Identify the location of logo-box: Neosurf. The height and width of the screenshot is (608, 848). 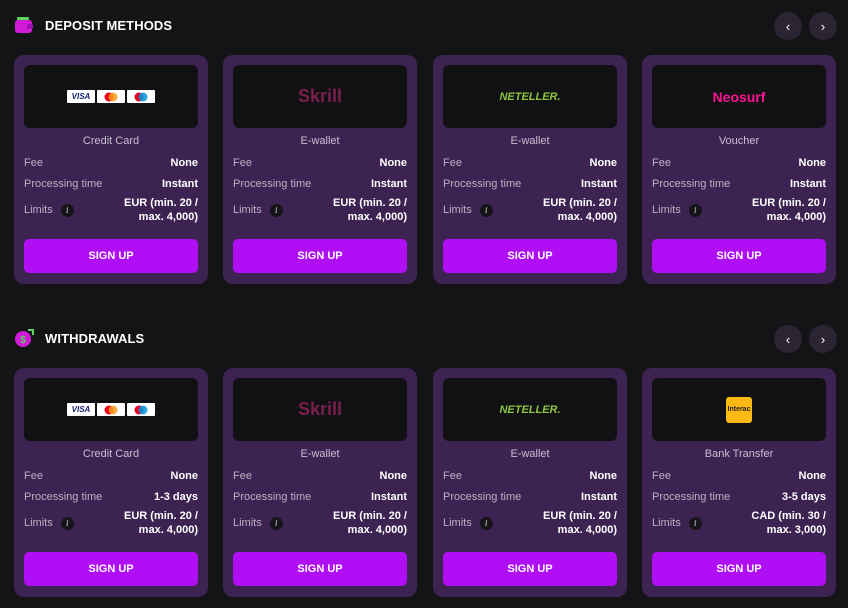
(739, 96).